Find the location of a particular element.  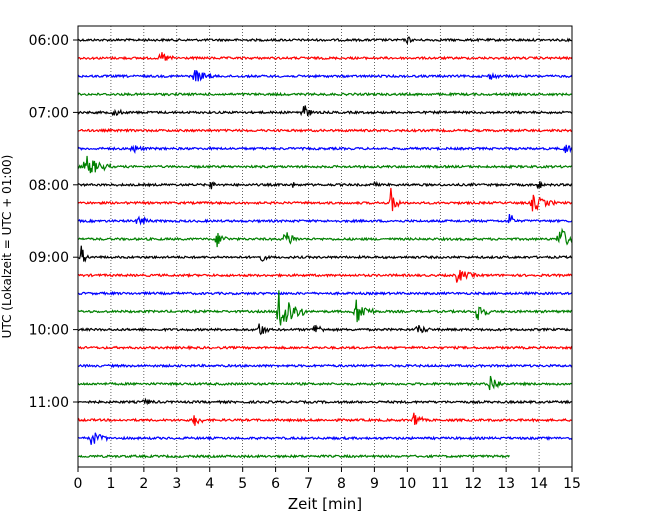

x-tick-label-6: 6 is located at coordinates (275, 484).